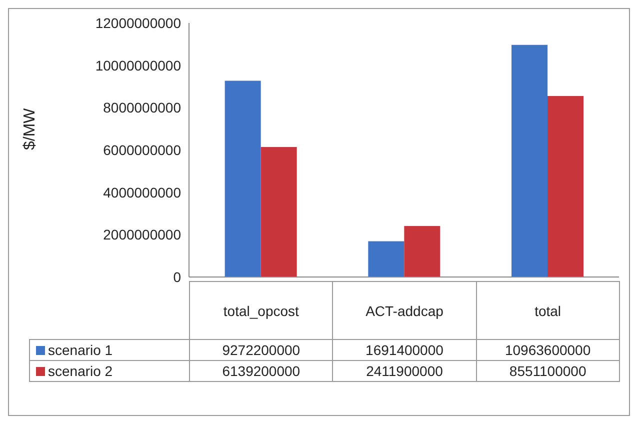  I want to click on y-tick-label: 6000000000, so click(142, 150).